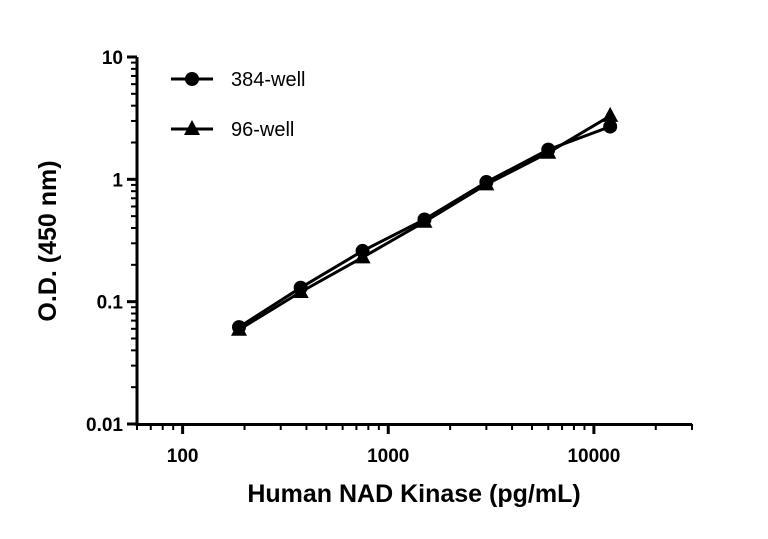 The image size is (768, 539). What do you see at coordinates (413, 494) in the screenshot?
I see `x-axis-title: Human NAD Kinase (pg/mL)` at bounding box center [413, 494].